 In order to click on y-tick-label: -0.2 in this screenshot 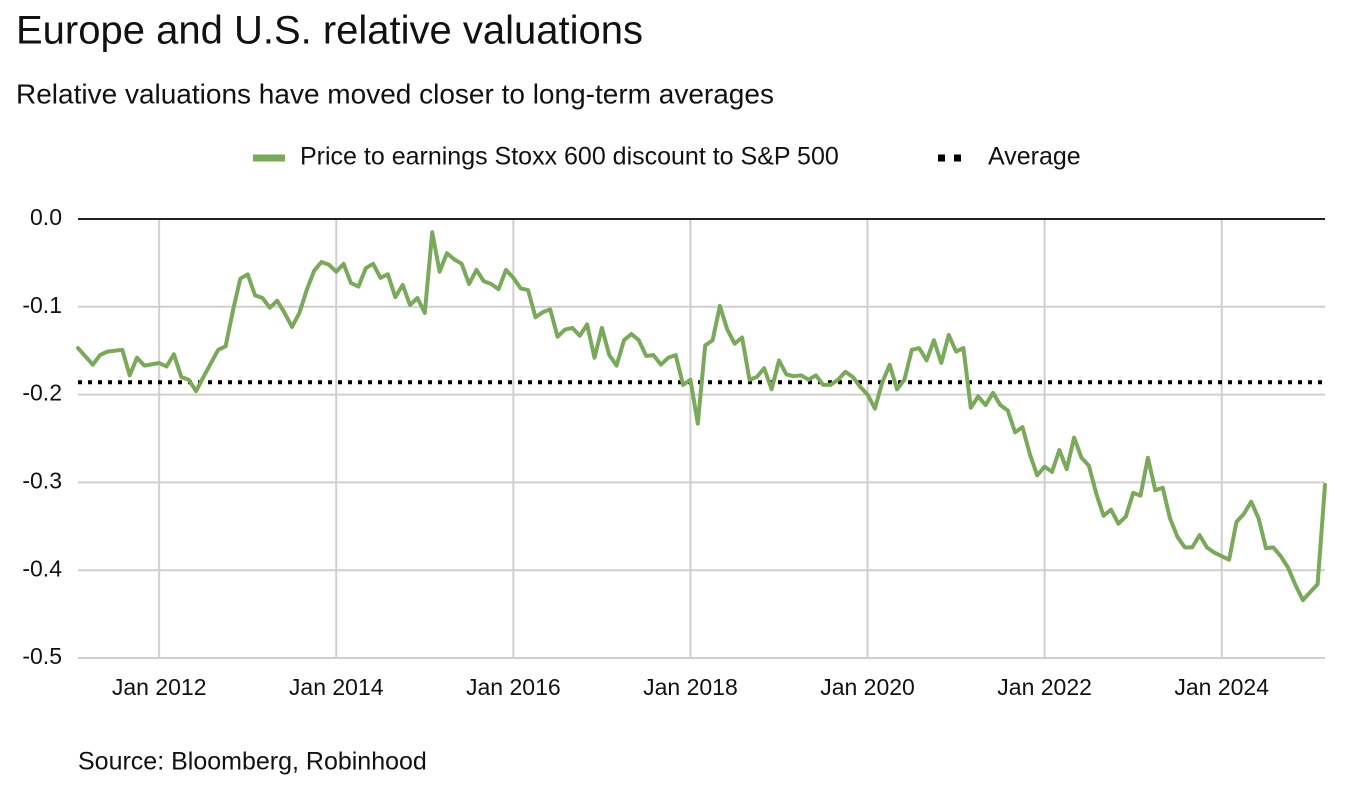, I will do `click(42, 393)`.